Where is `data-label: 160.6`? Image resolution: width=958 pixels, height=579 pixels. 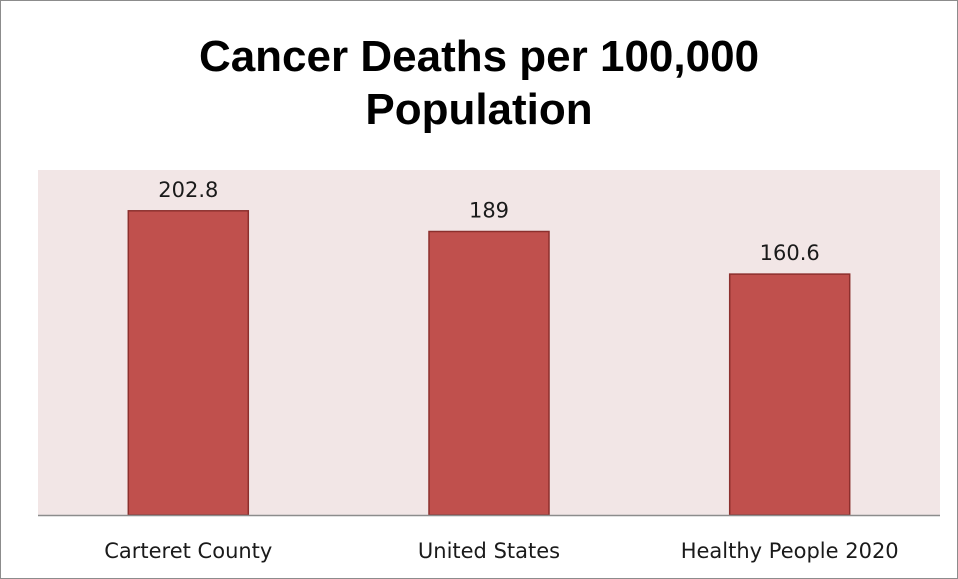 data-label: 160.6 is located at coordinates (790, 253).